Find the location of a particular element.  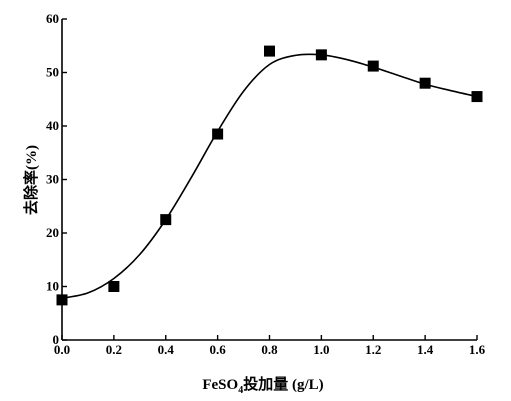

x-tick-label: 0.2 is located at coordinates (114, 349).